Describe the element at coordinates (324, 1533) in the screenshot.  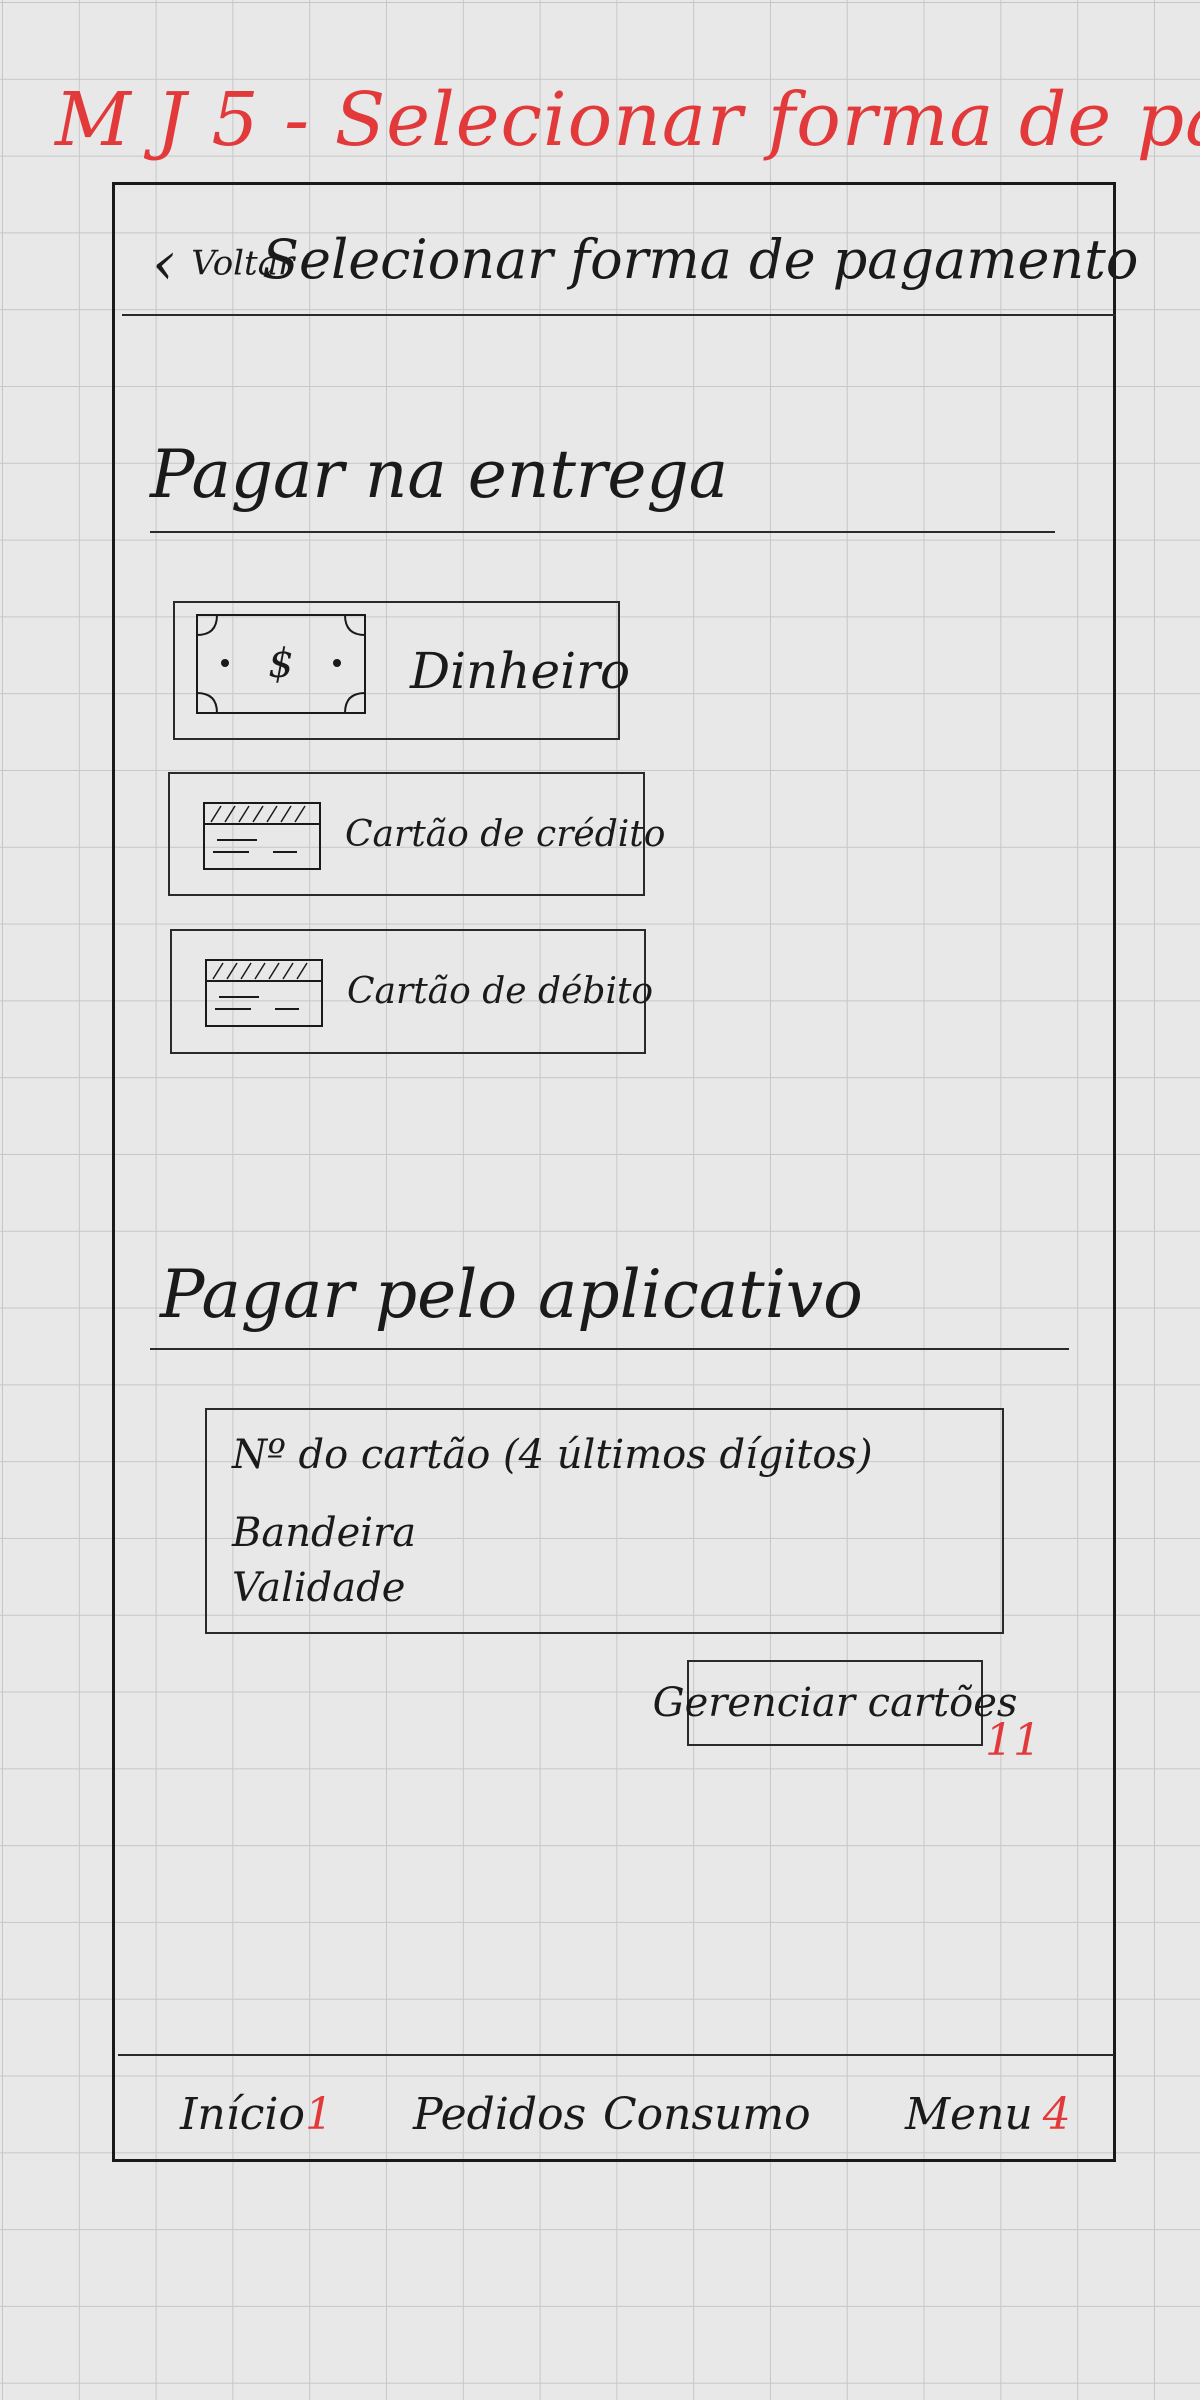
I see `card-brand-field: Bandeira` at that location.